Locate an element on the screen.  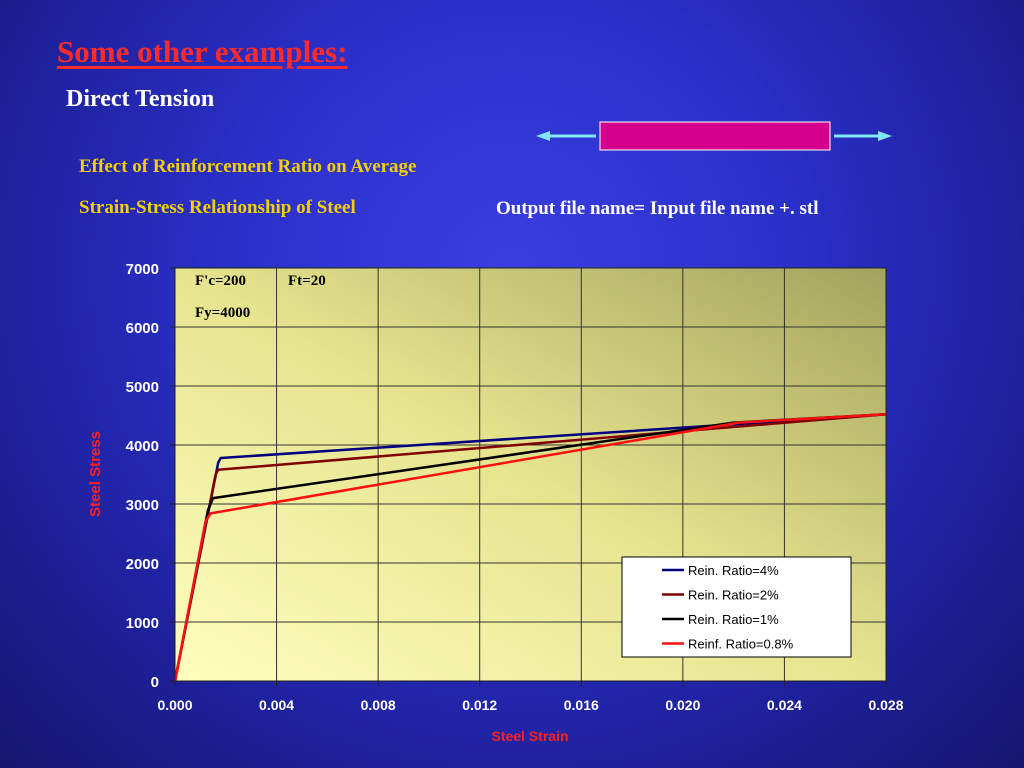
slide-title: Some other examples: is located at coordinates (202, 51).